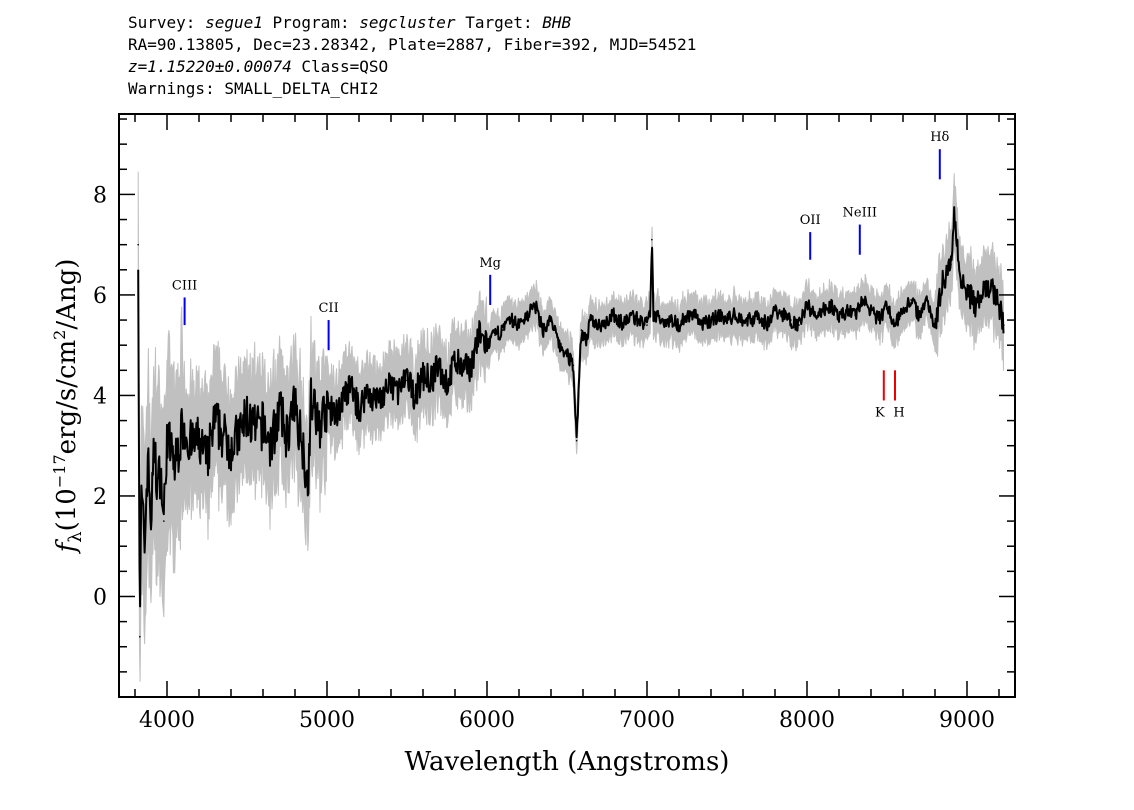  What do you see at coordinates (68, 407) in the screenshot?
I see `y-axis-title: fλ(10−17erg/s/cm2/Ang)` at bounding box center [68, 407].